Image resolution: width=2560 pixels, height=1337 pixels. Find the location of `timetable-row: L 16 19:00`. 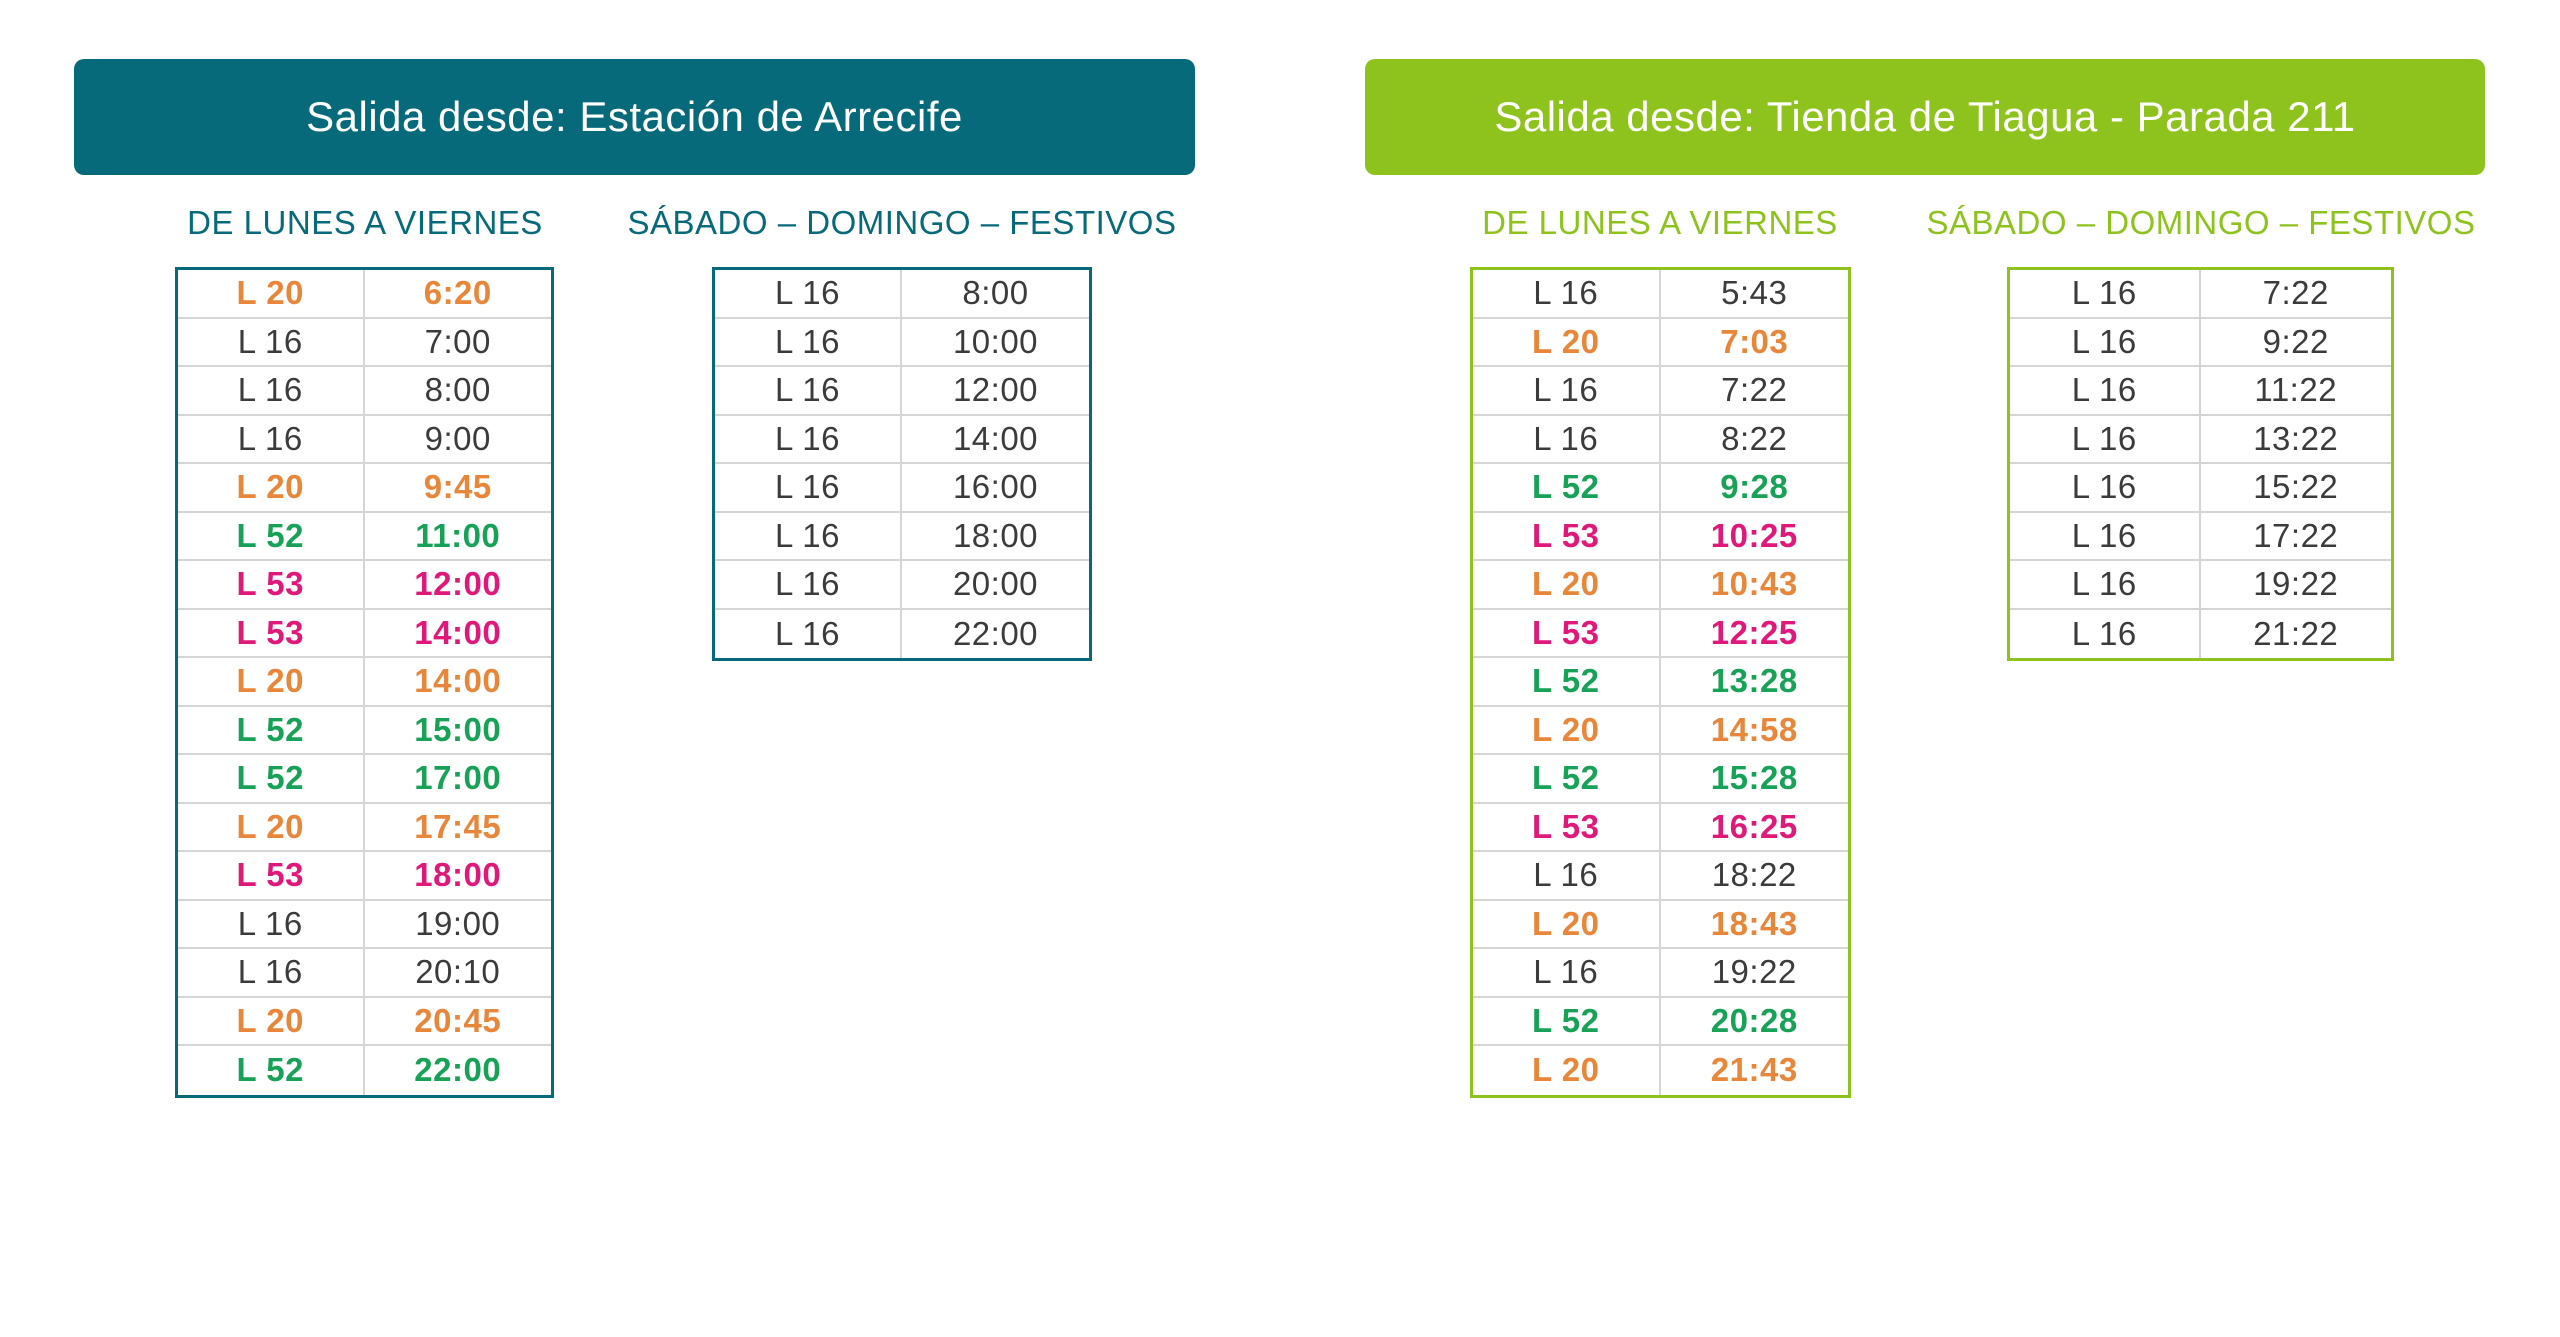

timetable-row: L 16 19:00 is located at coordinates (364, 924).